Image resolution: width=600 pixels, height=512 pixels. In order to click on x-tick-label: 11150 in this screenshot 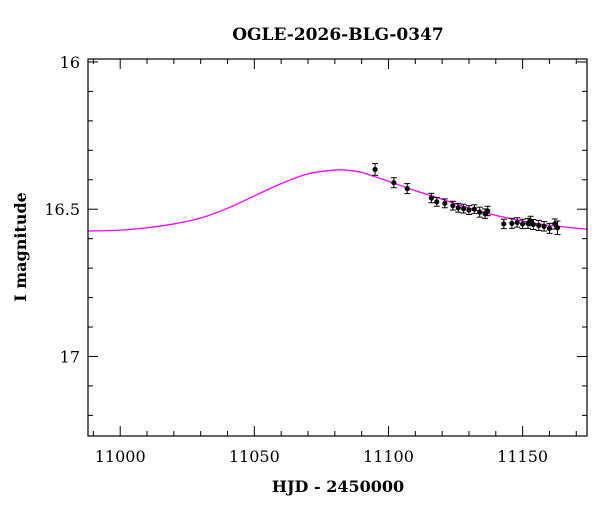, I will do `click(522, 456)`.